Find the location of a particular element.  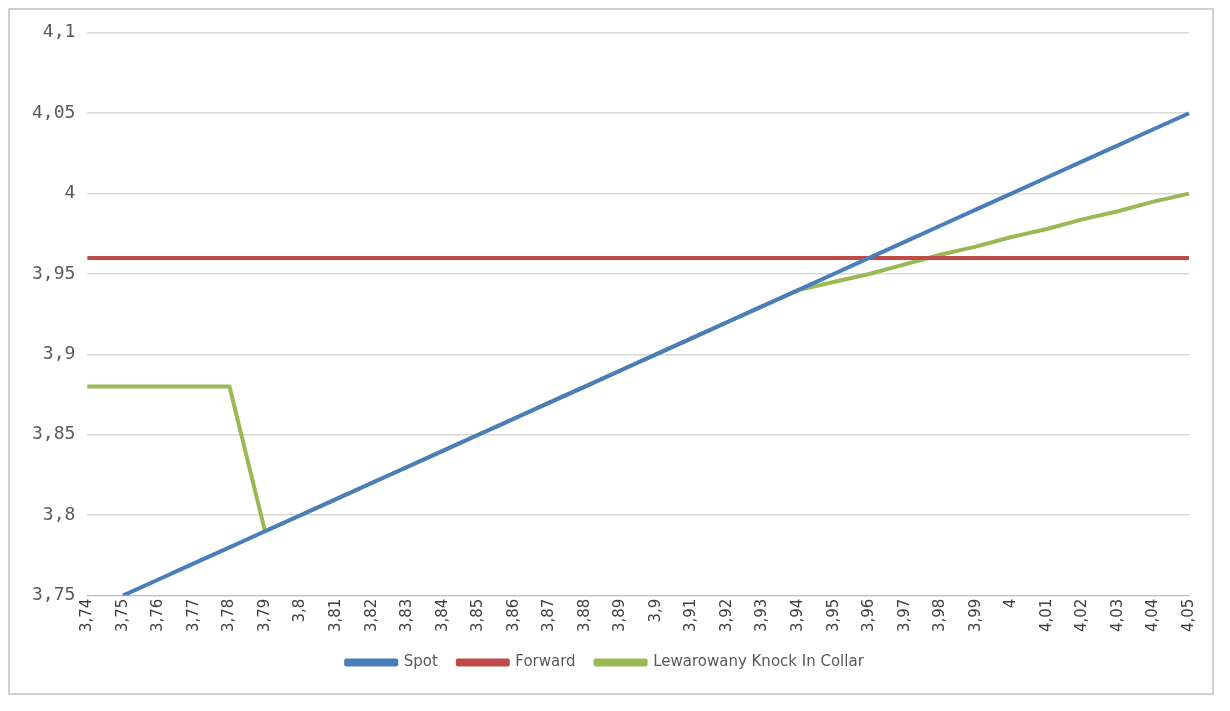

x-tick-label: 3,94 is located at coordinates (796, 615).